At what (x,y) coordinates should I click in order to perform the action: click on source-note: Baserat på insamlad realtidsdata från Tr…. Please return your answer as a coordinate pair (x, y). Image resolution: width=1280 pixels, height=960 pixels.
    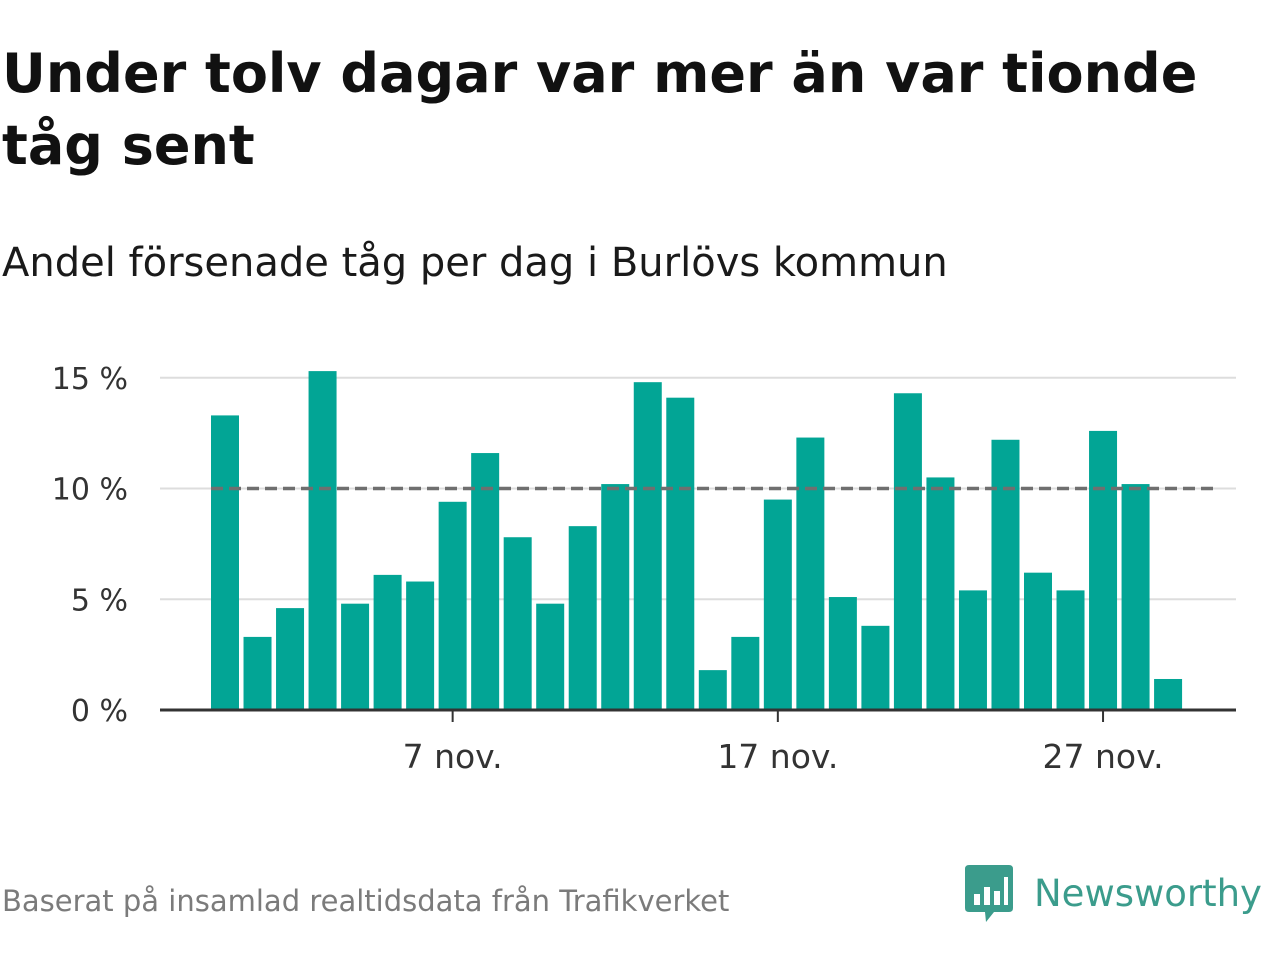
    Looking at the image, I should click on (366, 901).